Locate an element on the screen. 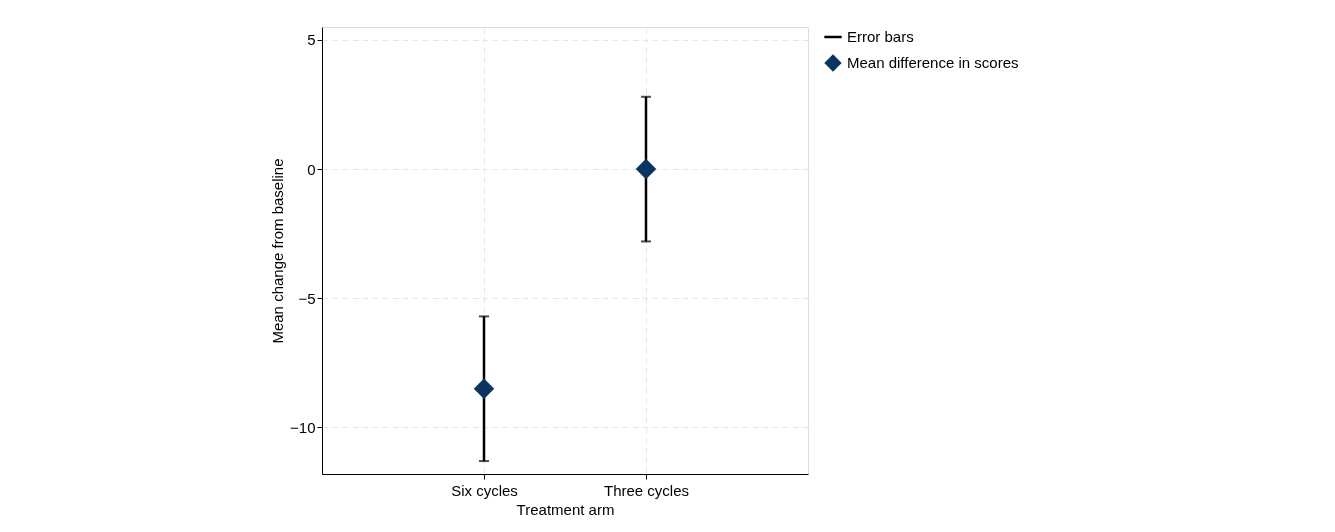  y-tick-label: 0 is located at coordinates (311, 169).